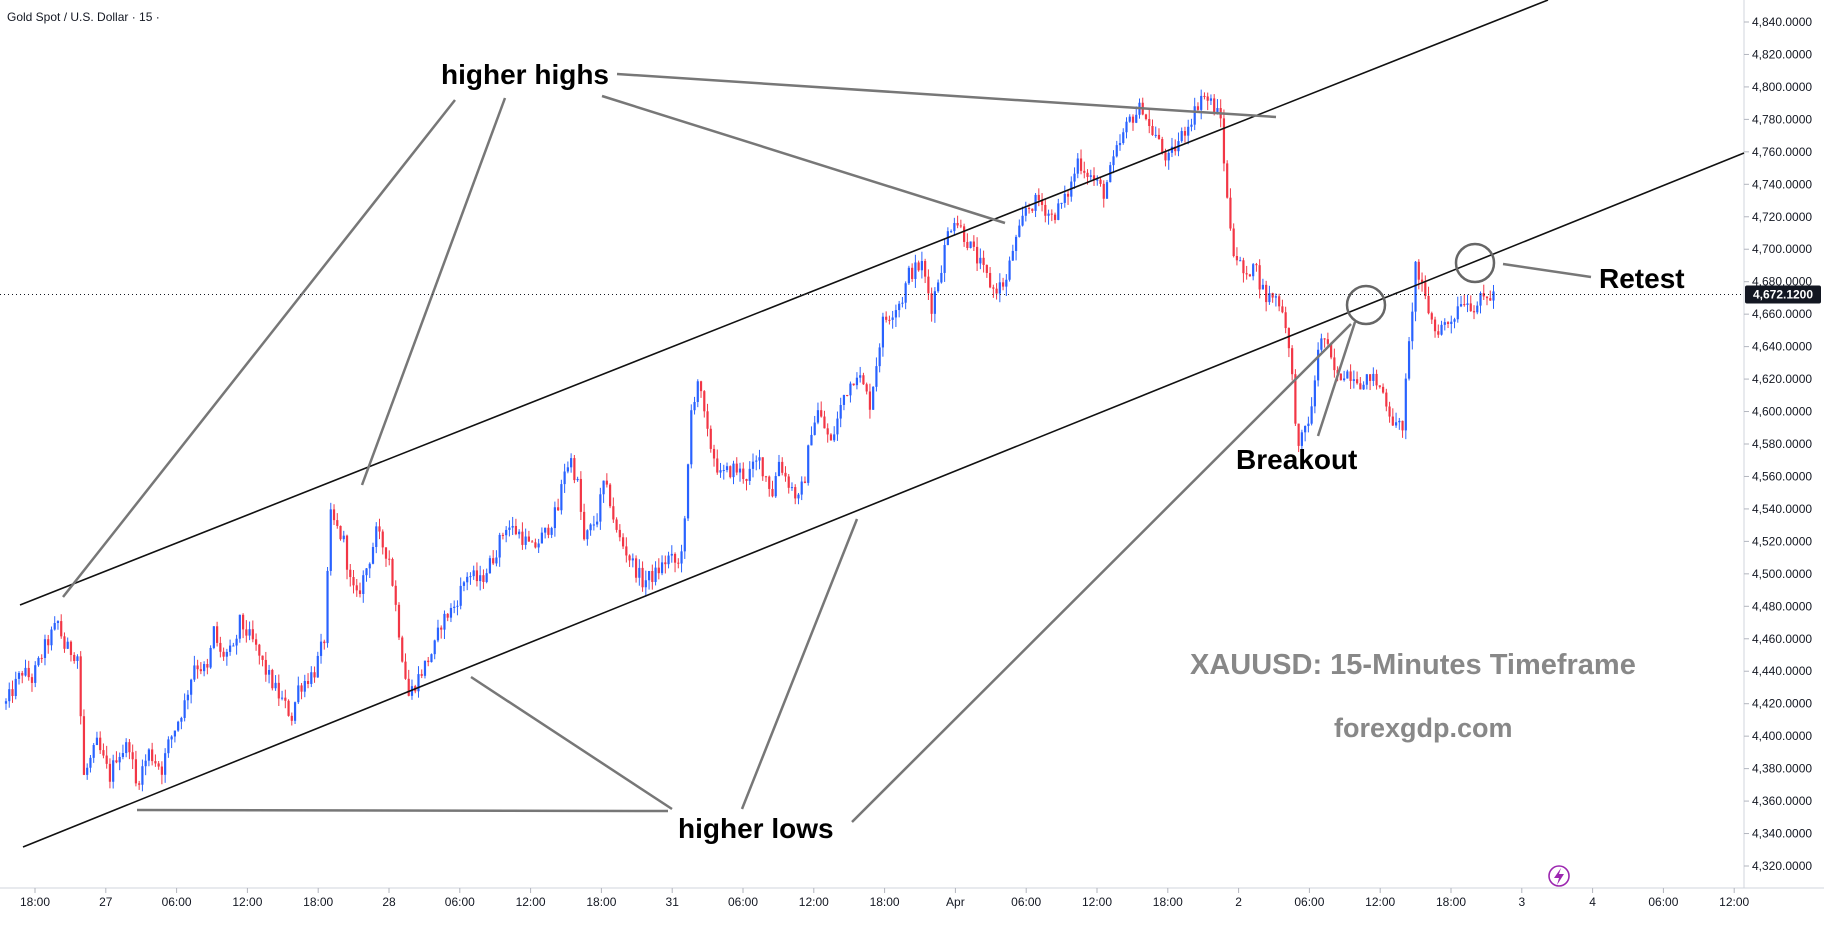 Image resolution: width=1824 pixels, height=926 pixels. I want to click on price-tick-label: 4,780.0000, so click(1782, 119).